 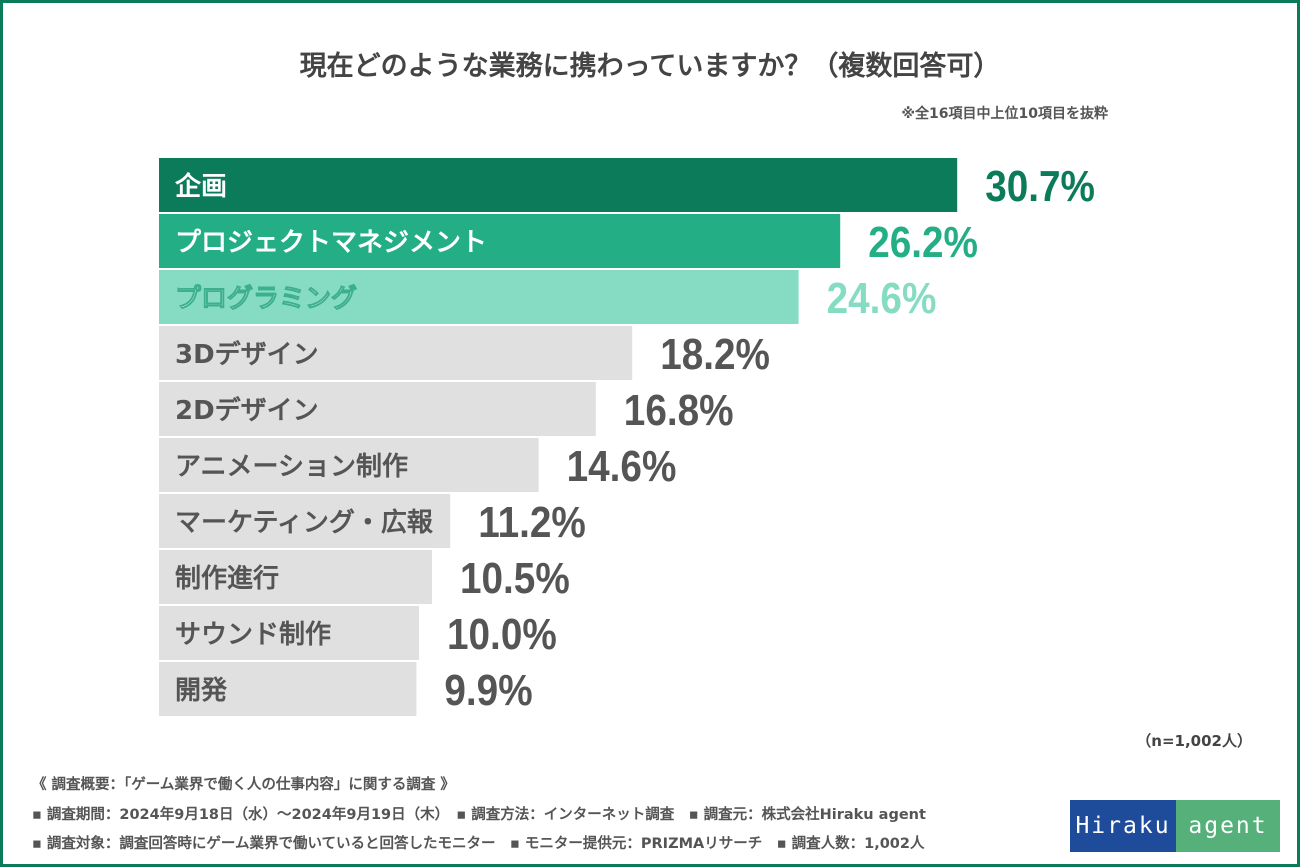 What do you see at coordinates (650, 66) in the screenshot?
I see `chart-title: 現在どのような業務に携わっていますか？（複数回答可）` at bounding box center [650, 66].